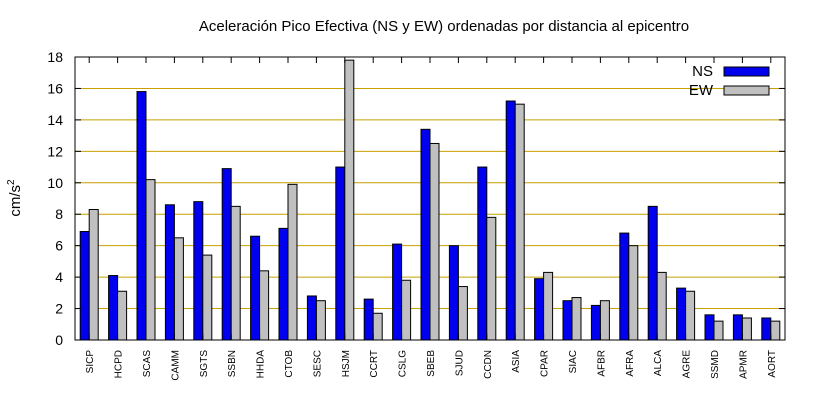  Describe the element at coordinates (255, 288) in the screenshot. I see `bar-ns-hhda` at that location.